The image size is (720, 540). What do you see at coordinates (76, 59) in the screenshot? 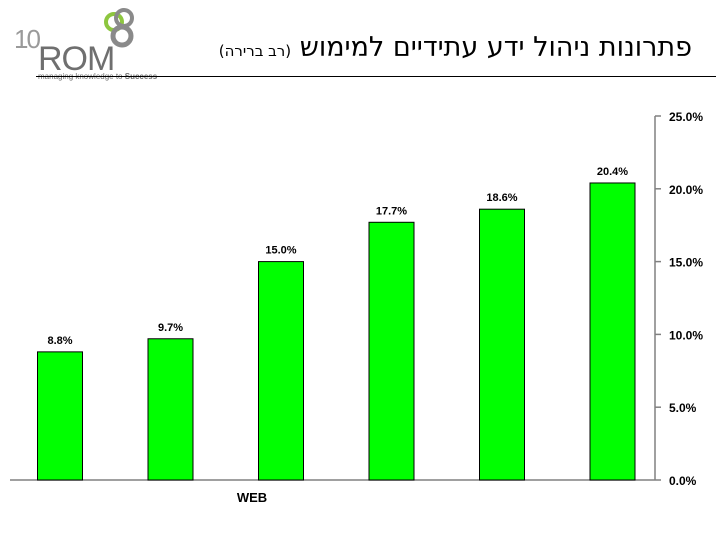
I see `logo-brand: ROM` at bounding box center [76, 59].